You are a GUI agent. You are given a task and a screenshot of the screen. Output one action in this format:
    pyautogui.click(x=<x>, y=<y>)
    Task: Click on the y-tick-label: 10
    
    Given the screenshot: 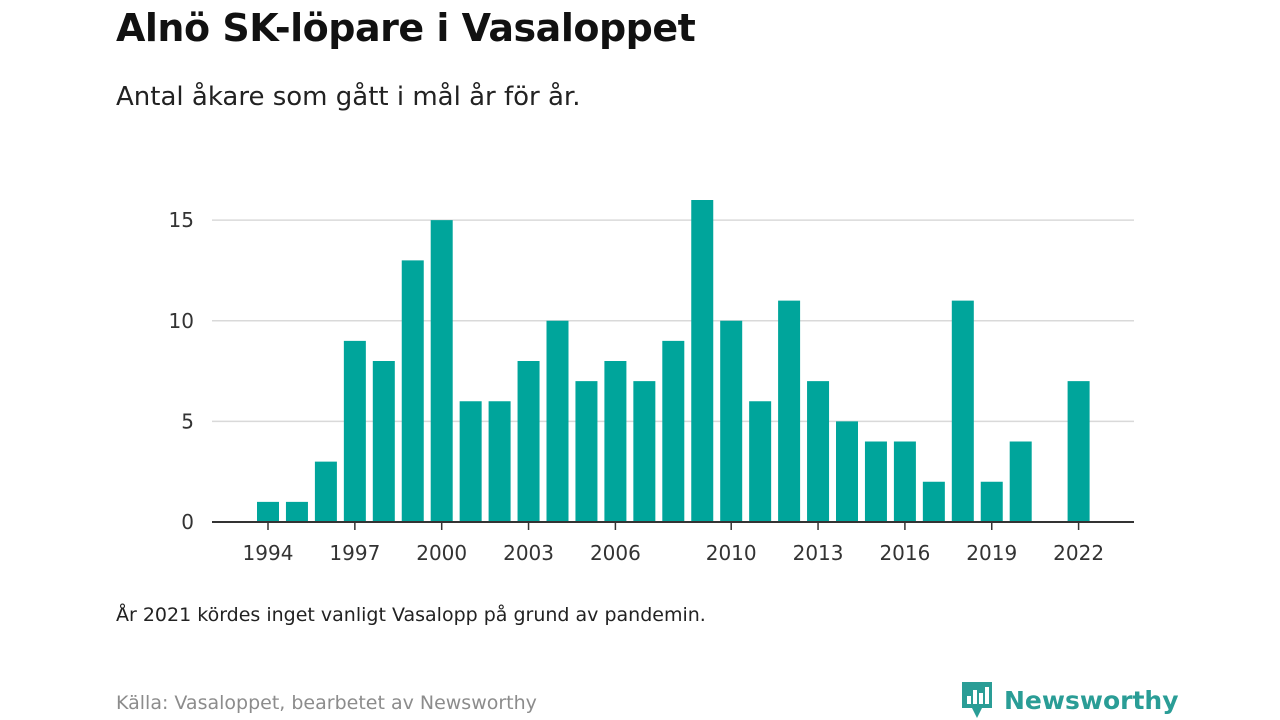 What is the action you would take?
    pyautogui.click(x=181, y=321)
    